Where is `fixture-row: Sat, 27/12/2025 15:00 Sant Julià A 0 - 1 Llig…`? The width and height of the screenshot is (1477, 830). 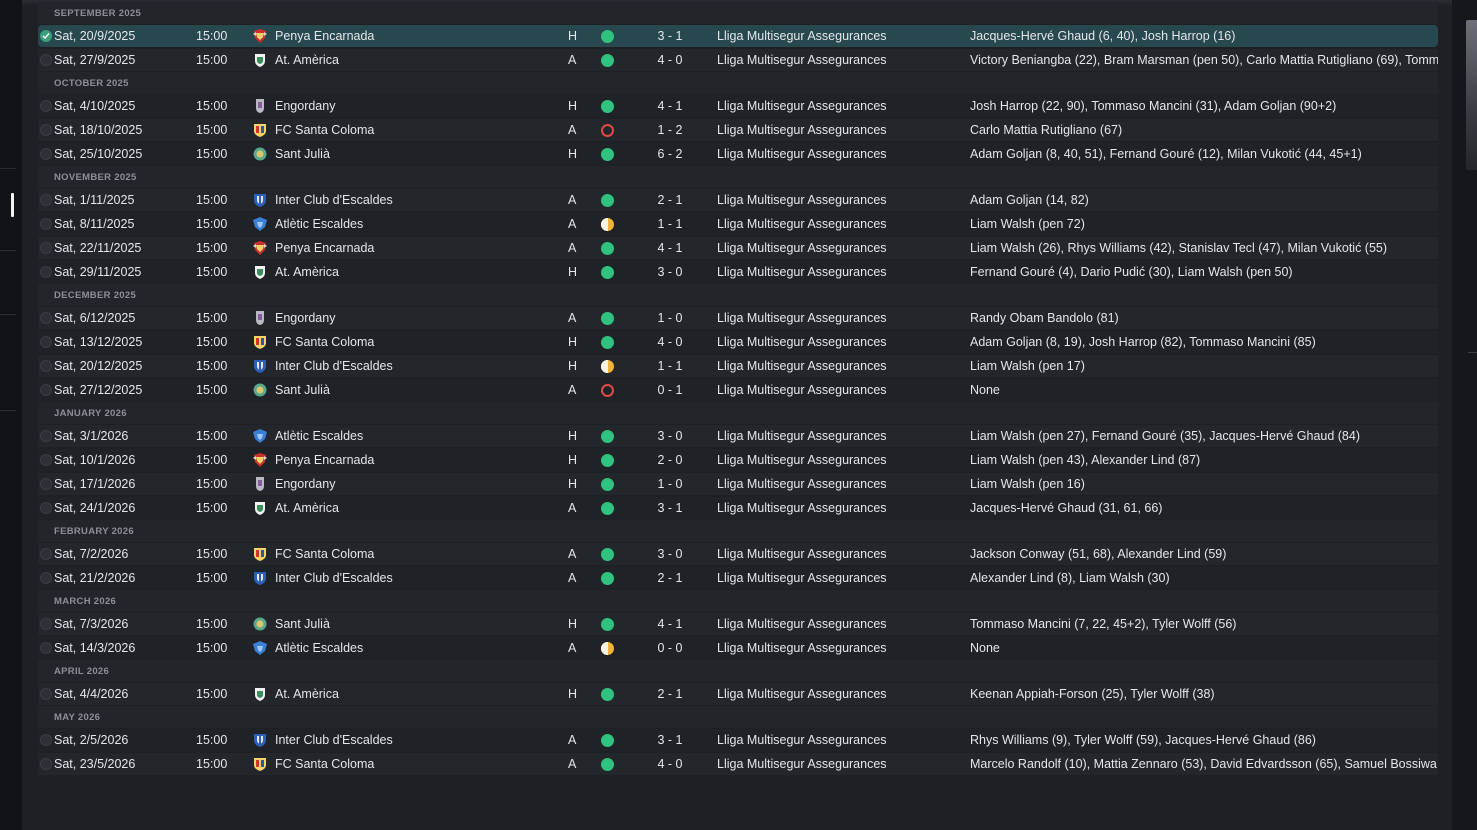 fixture-row: Sat, 27/12/2025 15:00 Sant Julià A 0 - 1 Llig… is located at coordinates (738, 390).